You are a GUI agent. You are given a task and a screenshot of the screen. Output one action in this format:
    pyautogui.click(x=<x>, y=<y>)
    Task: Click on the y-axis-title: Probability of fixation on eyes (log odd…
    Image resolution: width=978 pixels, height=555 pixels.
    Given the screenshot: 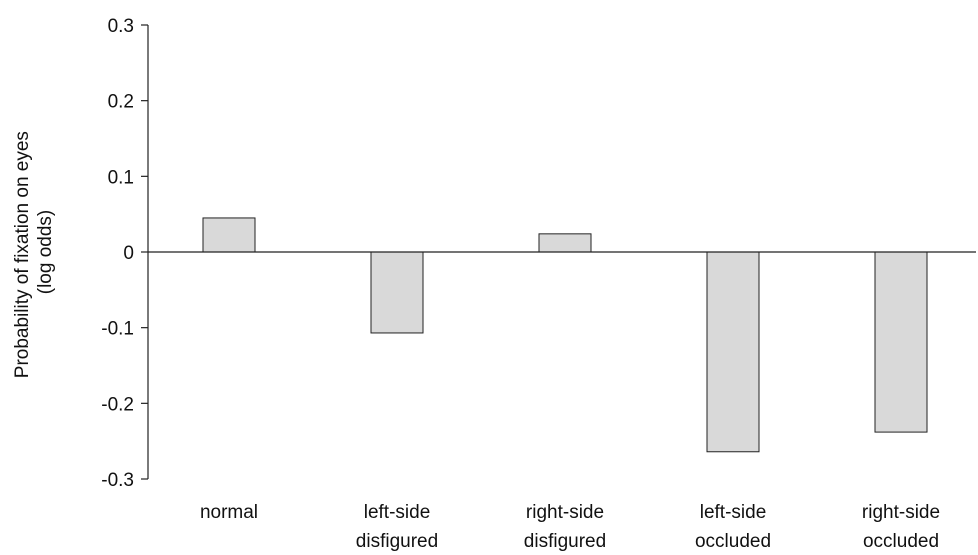 What is the action you would take?
    pyautogui.click(x=34, y=252)
    